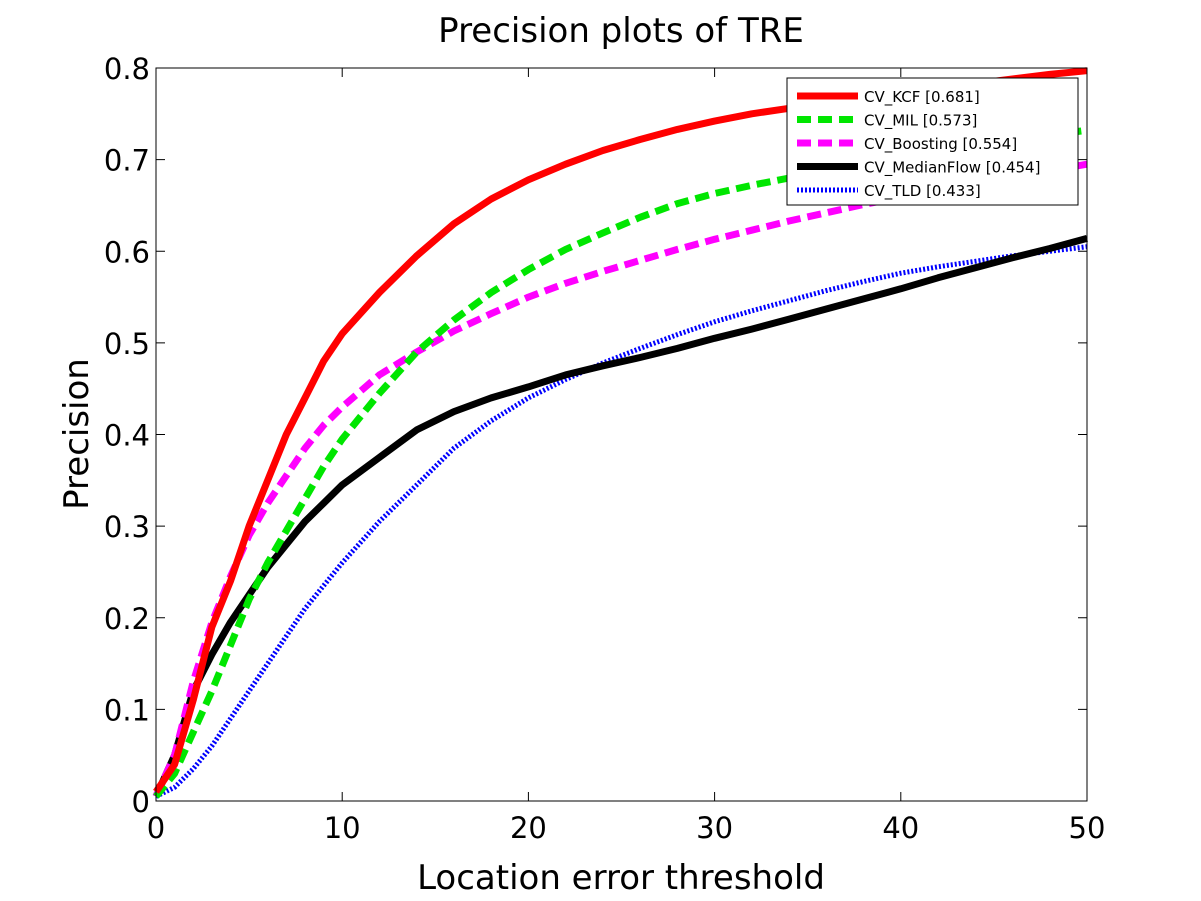 Image resolution: width=1201 pixels, height=901 pixels. What do you see at coordinates (127, 69) in the screenshot?
I see `y-tick-label: 0.8` at bounding box center [127, 69].